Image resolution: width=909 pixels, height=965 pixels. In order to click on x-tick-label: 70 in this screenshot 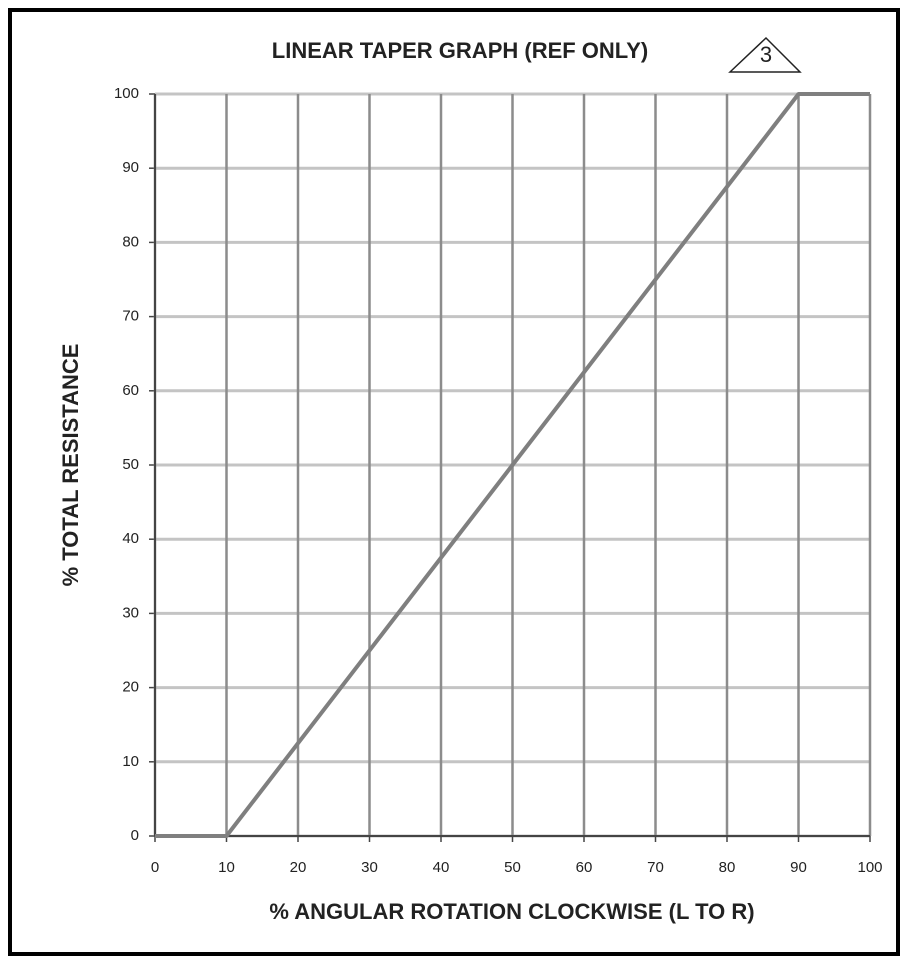, I will do `click(655, 867)`.